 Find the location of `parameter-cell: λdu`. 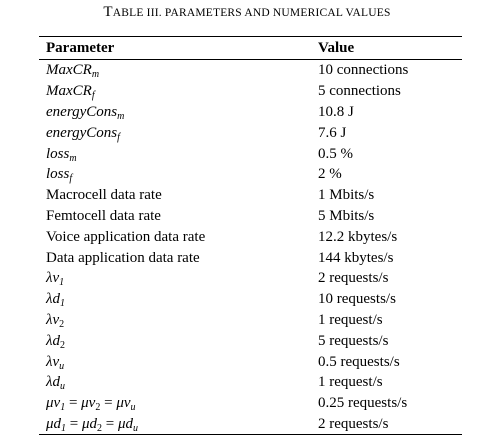

parameter-cell: λdu is located at coordinates (175, 382).